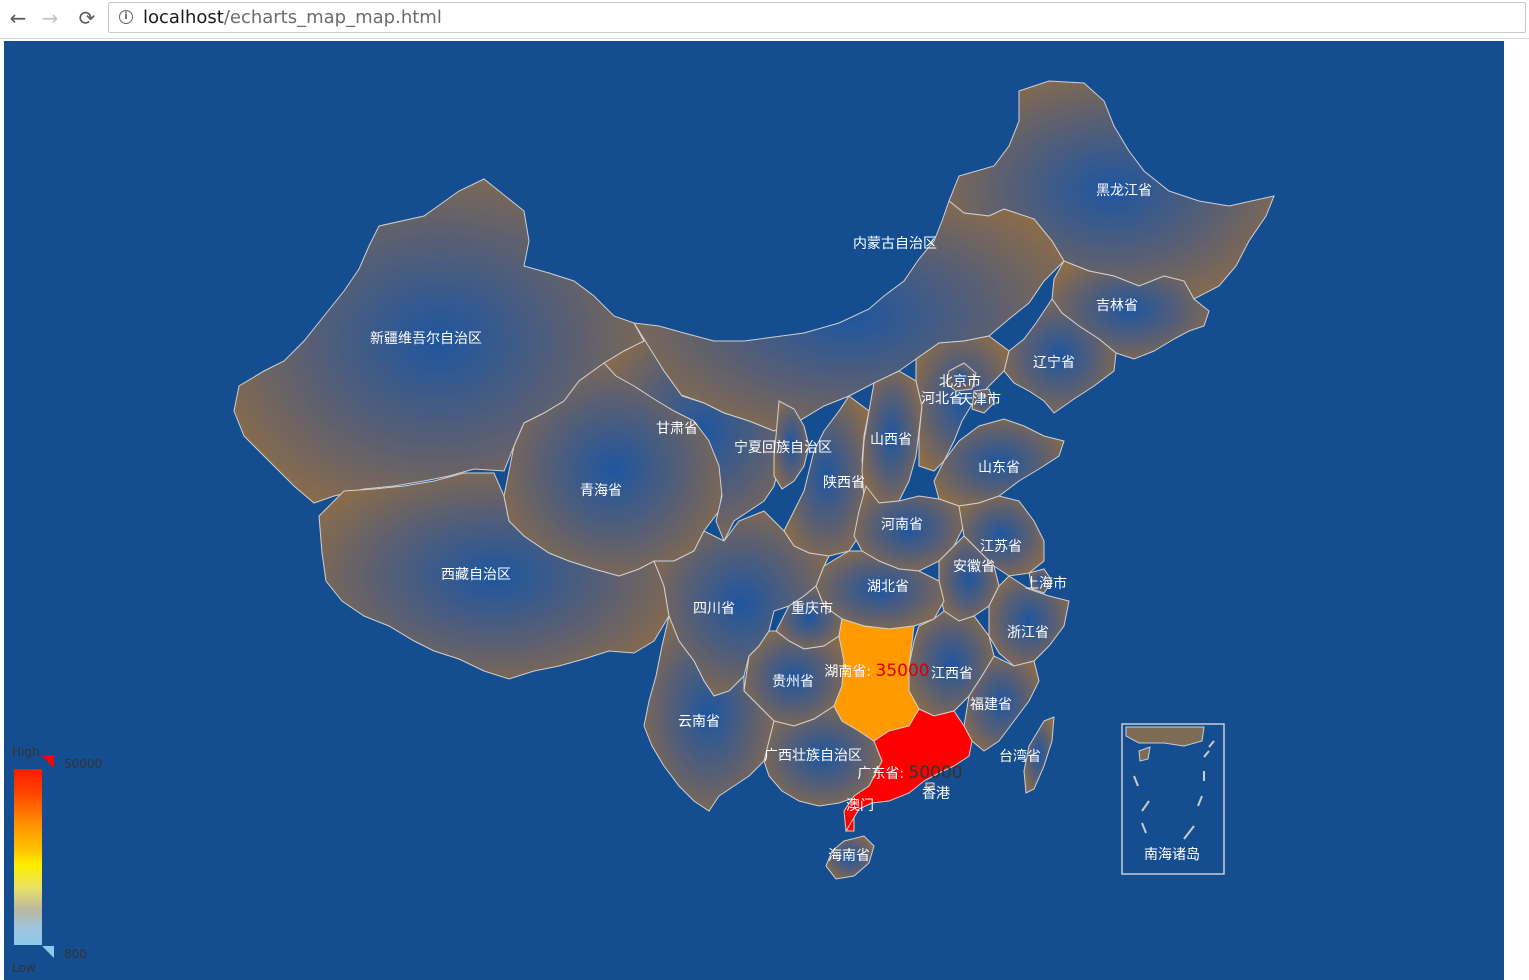  Describe the element at coordinates (878, 774) in the screenshot. I see `guangdong-name: 广东省` at that location.